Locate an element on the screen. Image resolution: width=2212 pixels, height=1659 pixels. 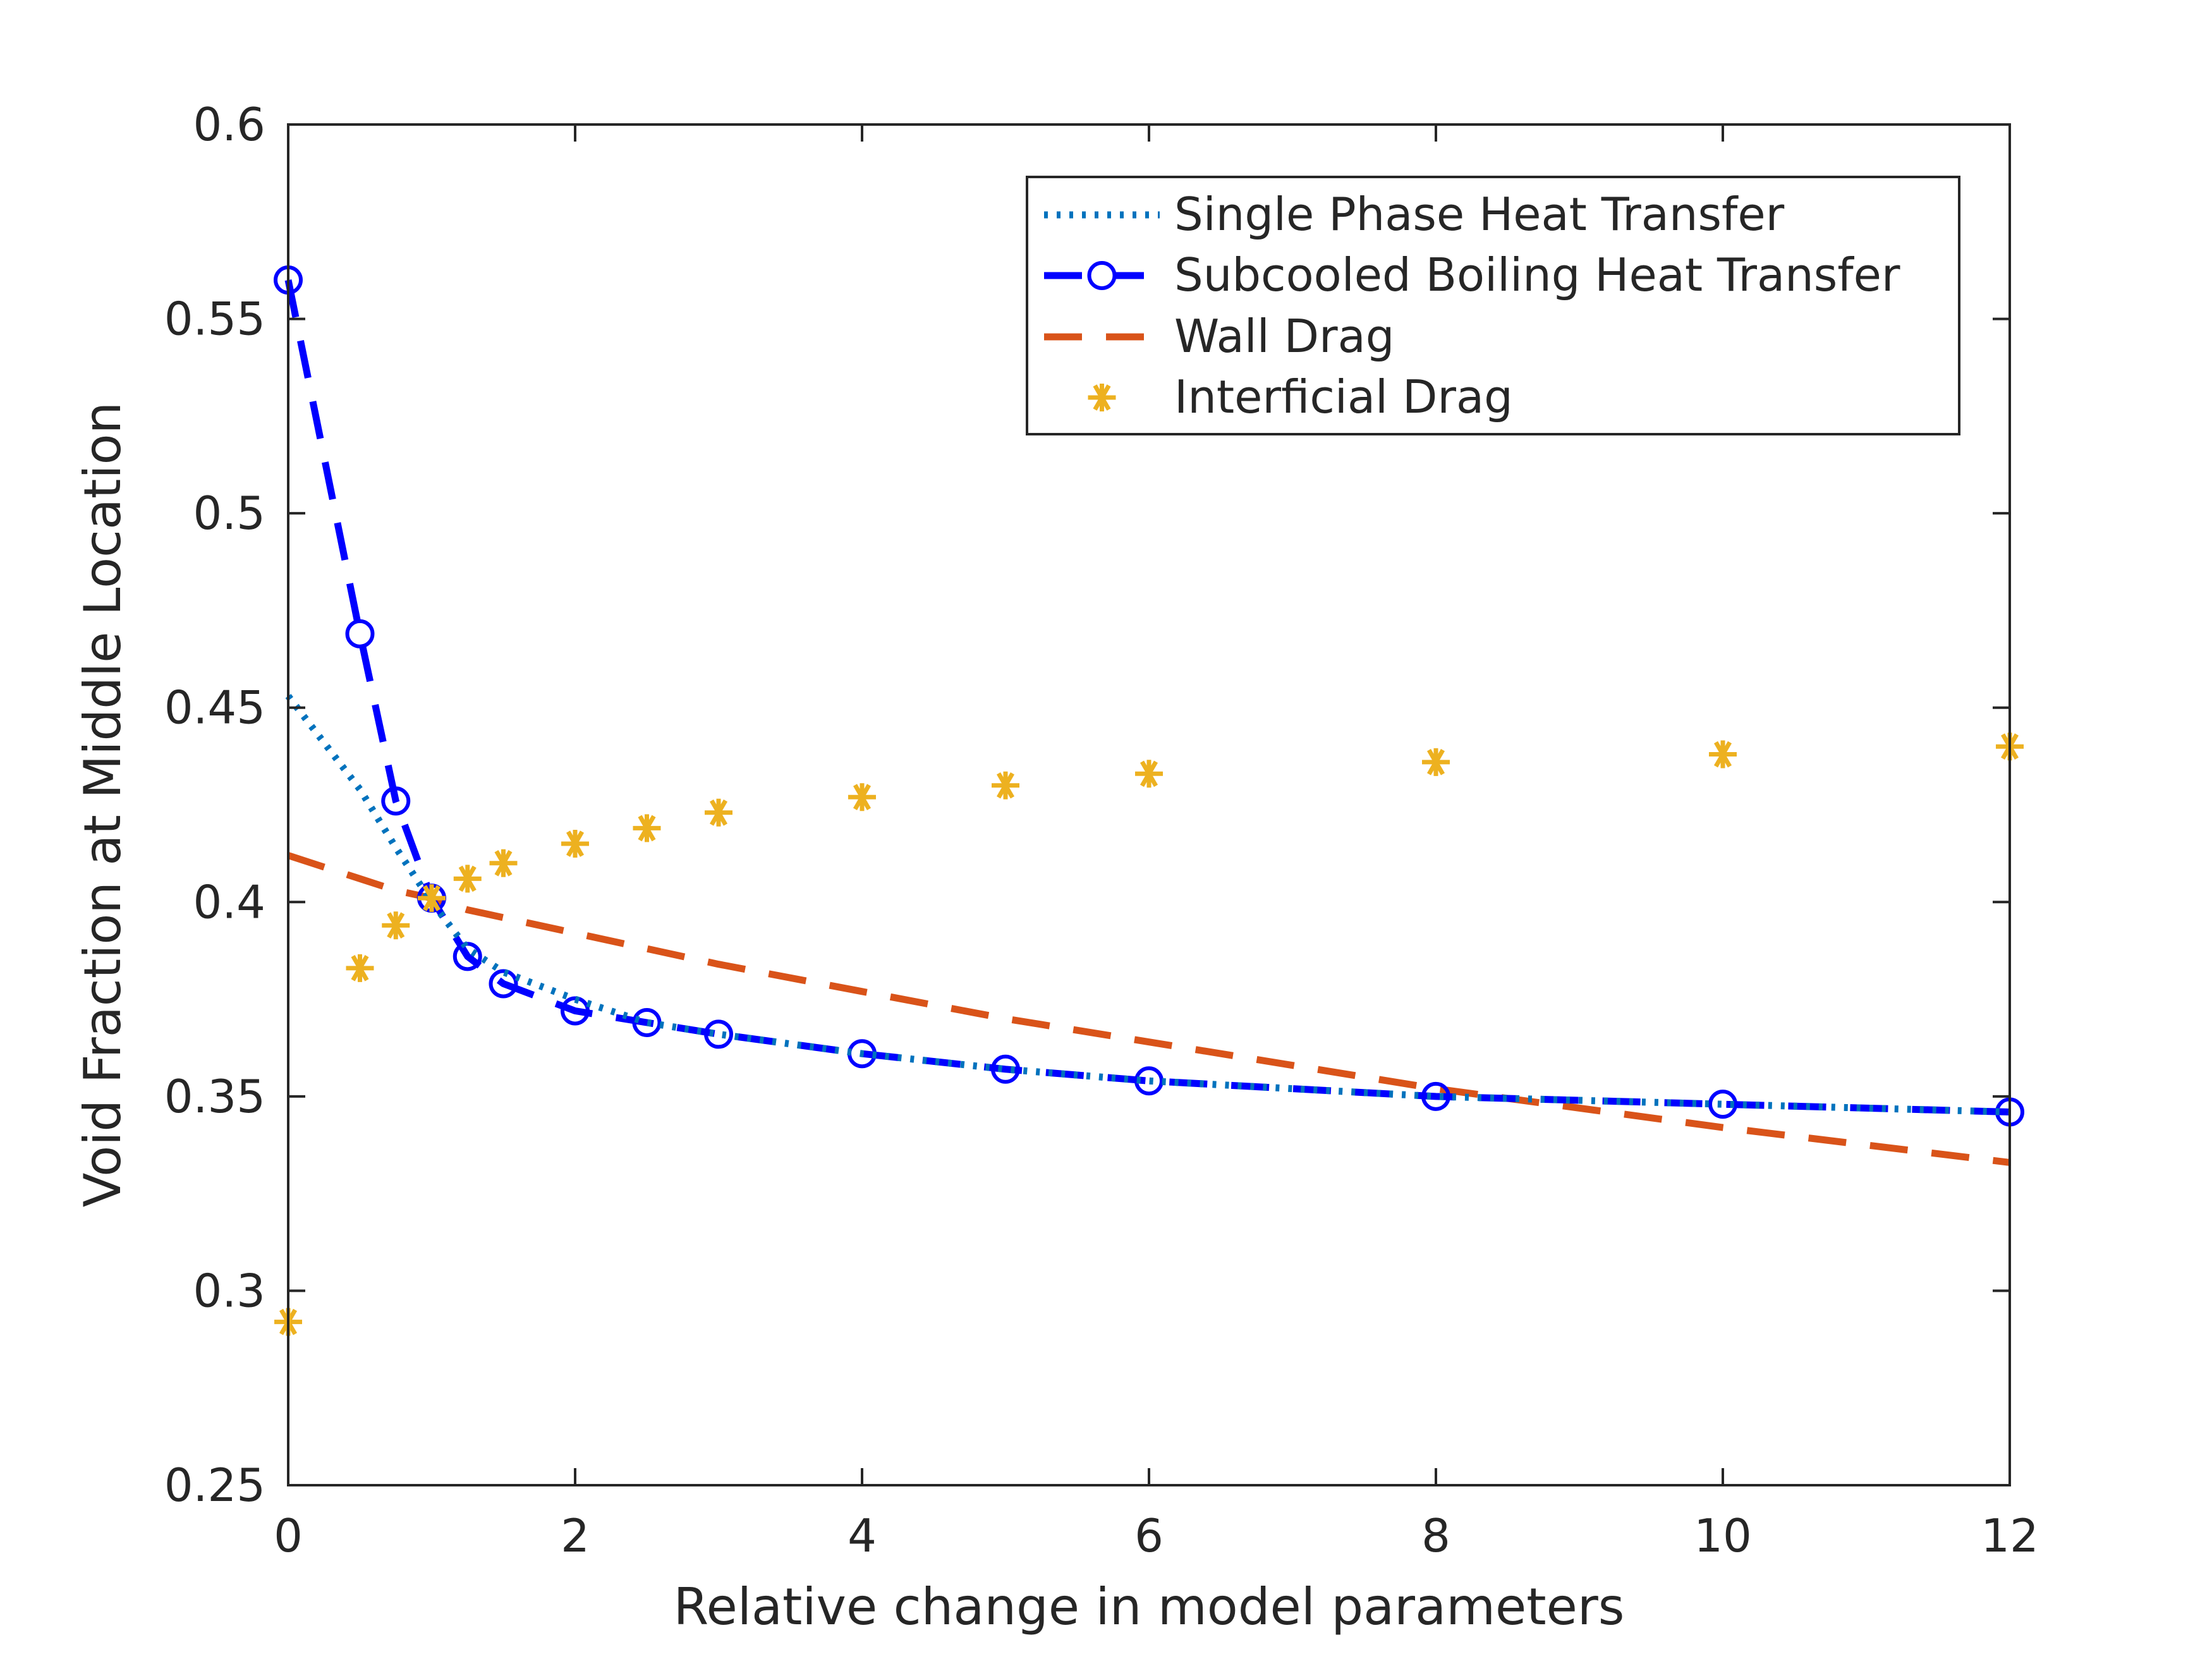
y-tick-label: 0.45 is located at coordinates (214, 707).